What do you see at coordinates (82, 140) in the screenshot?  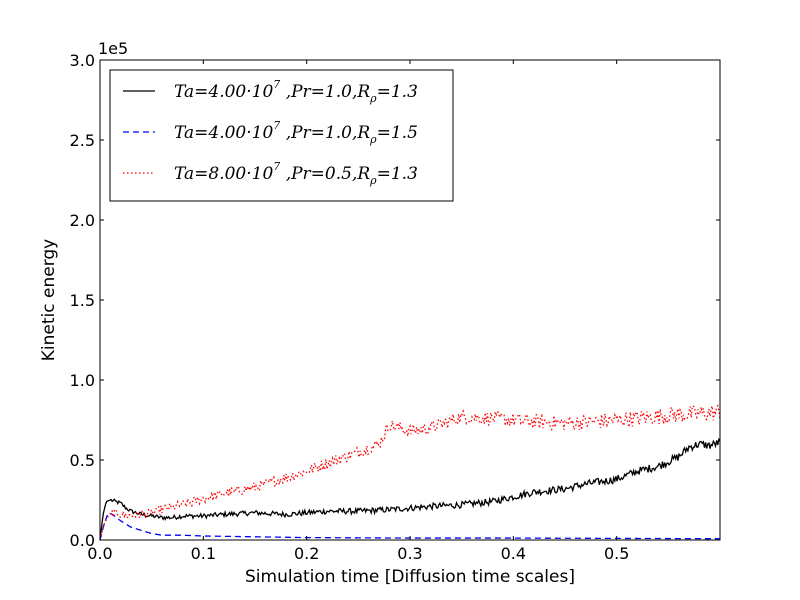 I see `y-tick-label: 2.5` at bounding box center [82, 140].